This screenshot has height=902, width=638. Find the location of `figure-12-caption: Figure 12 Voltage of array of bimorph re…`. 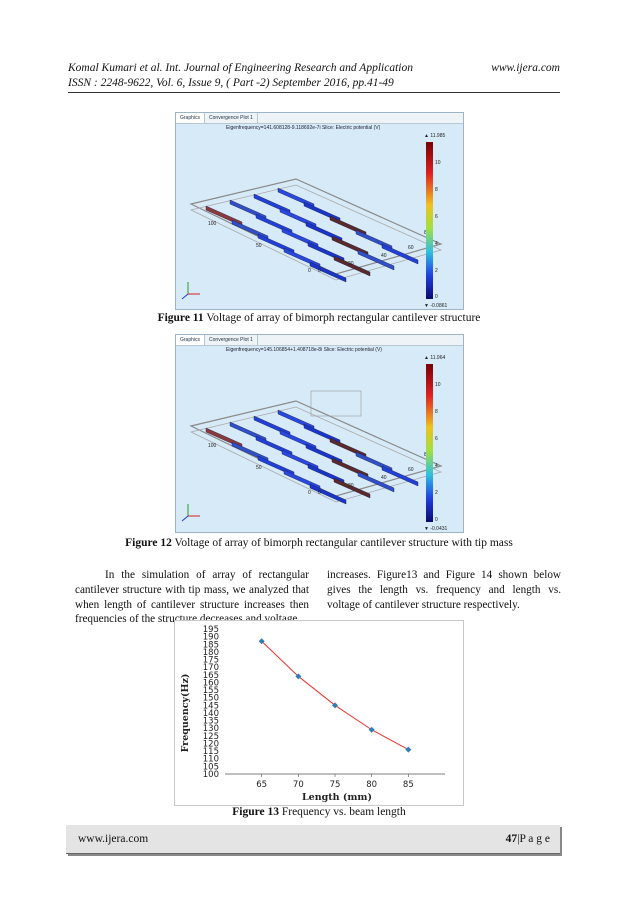

figure-12-caption: Figure 12 Voltage of array of bimorph re… is located at coordinates (319, 543).